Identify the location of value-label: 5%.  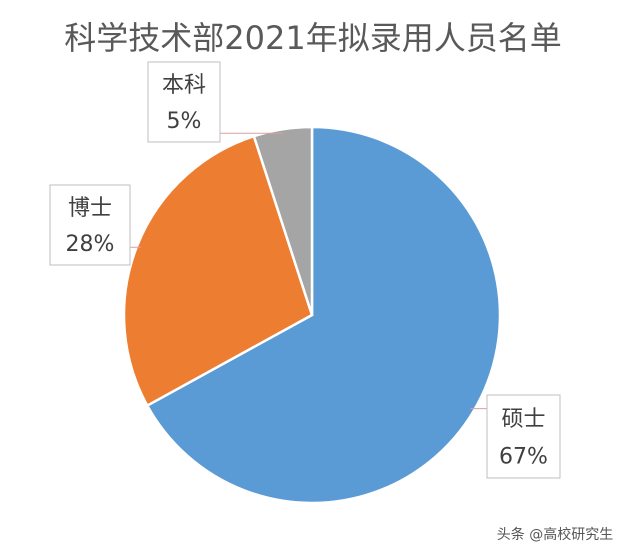
(184, 121).